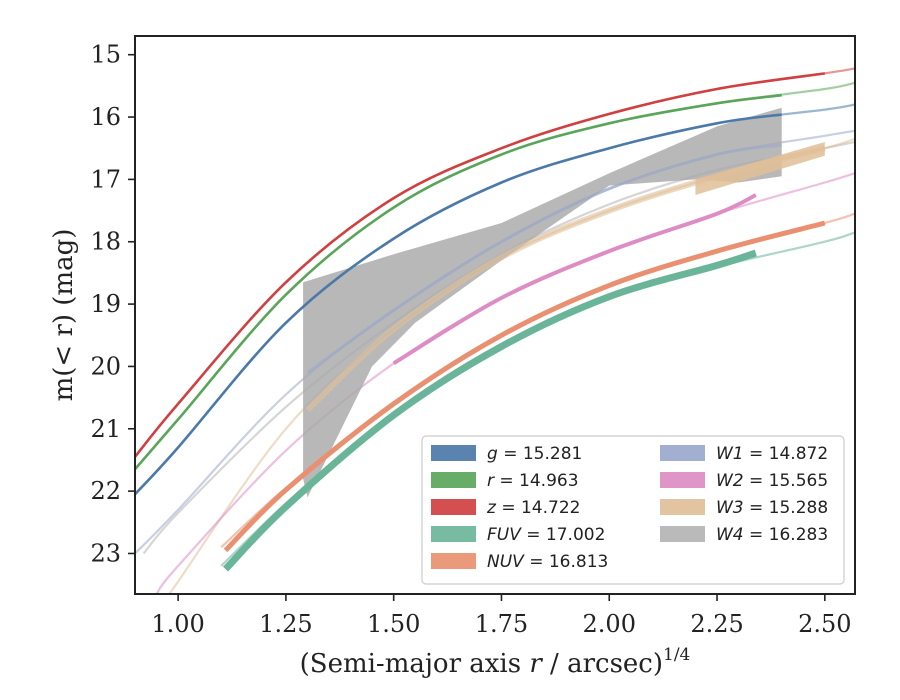 The image size is (900, 700). What do you see at coordinates (453, 507) in the screenshot?
I see `legend-swatch-z` at bounding box center [453, 507].